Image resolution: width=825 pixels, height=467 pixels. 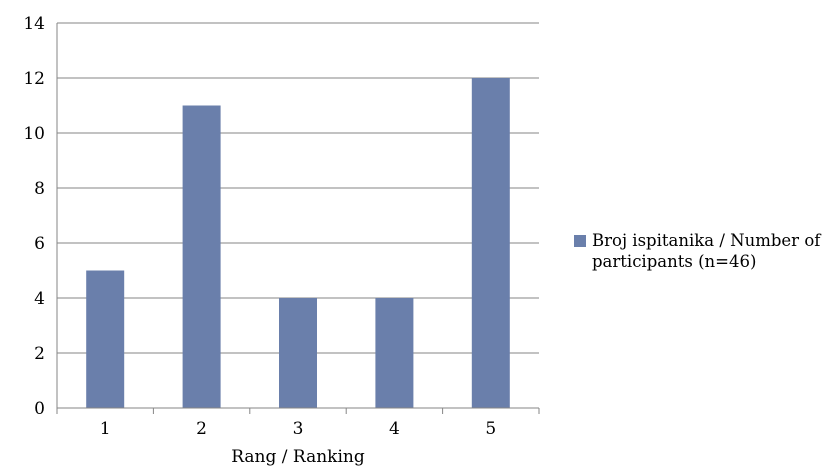 I want to click on x-tick-label: 2, so click(x=201, y=429).